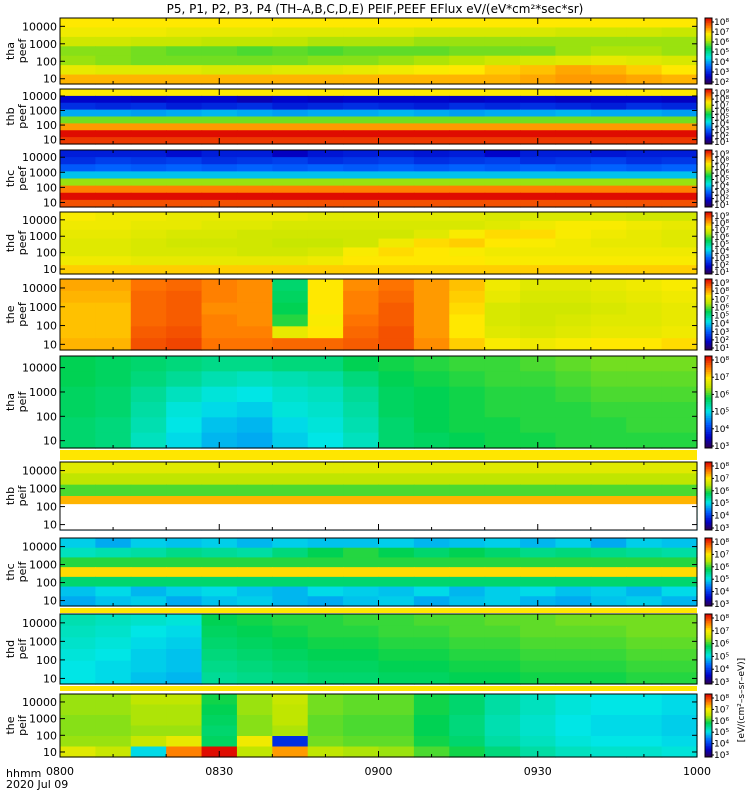 This screenshot has width=750, height=800. What do you see at coordinates (22, 178) in the screenshot?
I see `panel-species-label: peef` at bounding box center [22, 178].